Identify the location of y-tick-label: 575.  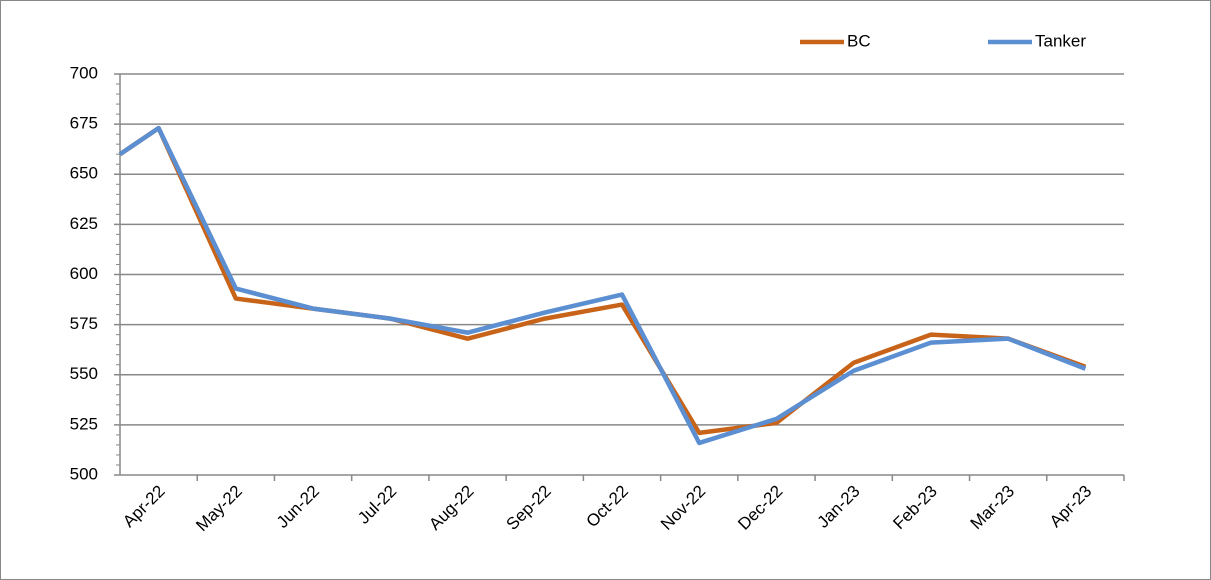
(84, 323).